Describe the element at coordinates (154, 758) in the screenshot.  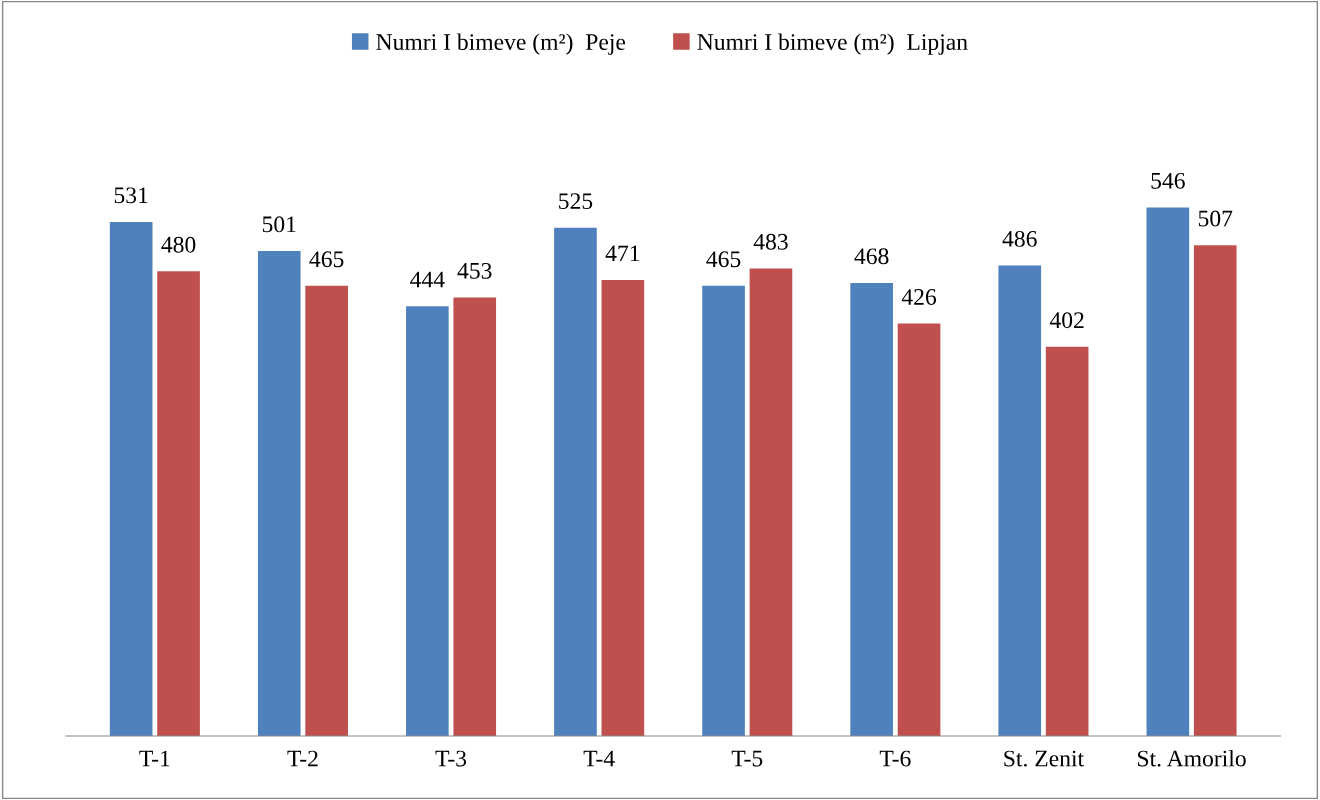
I see `x-tick-label: T-1` at that location.